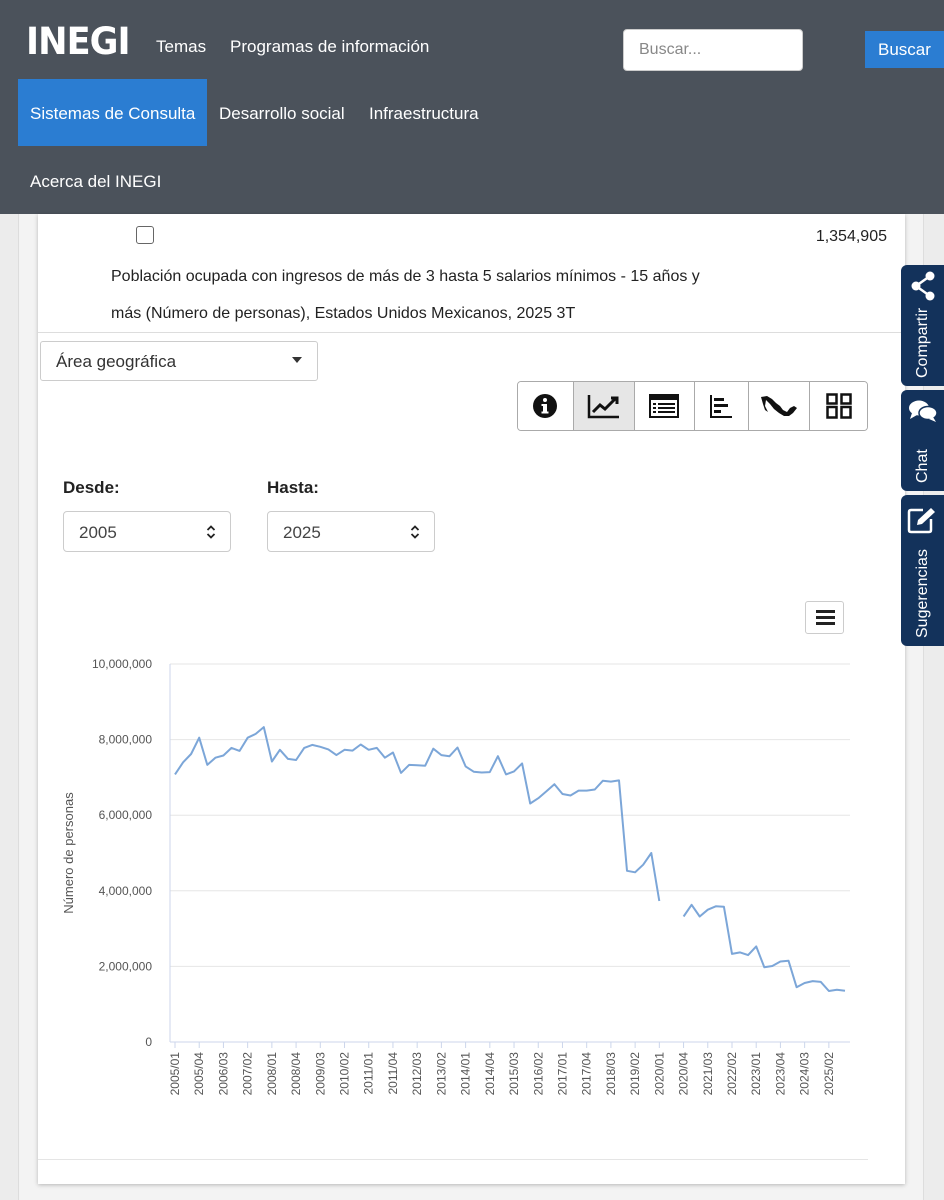 The width and height of the screenshot is (944, 1200). Describe the element at coordinates (904, 49) in the screenshot. I see `search-button: Buscar` at that location.